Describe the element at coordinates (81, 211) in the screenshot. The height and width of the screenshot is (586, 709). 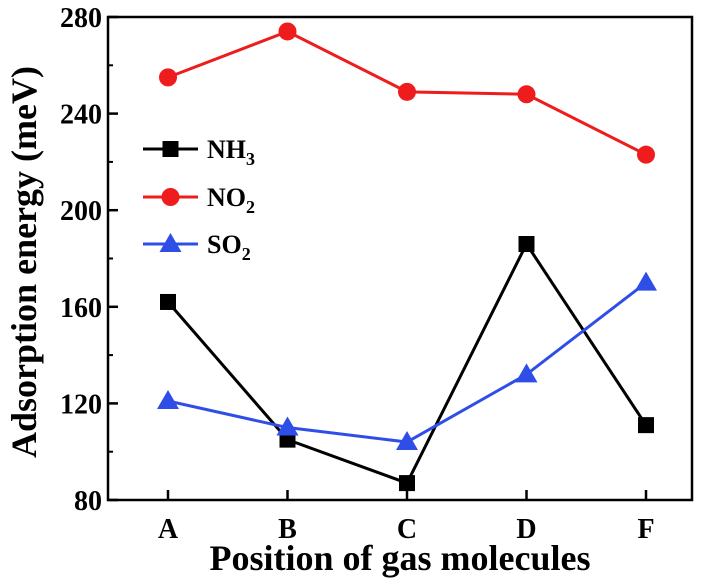
I see `y-tick-label: 200` at that location.